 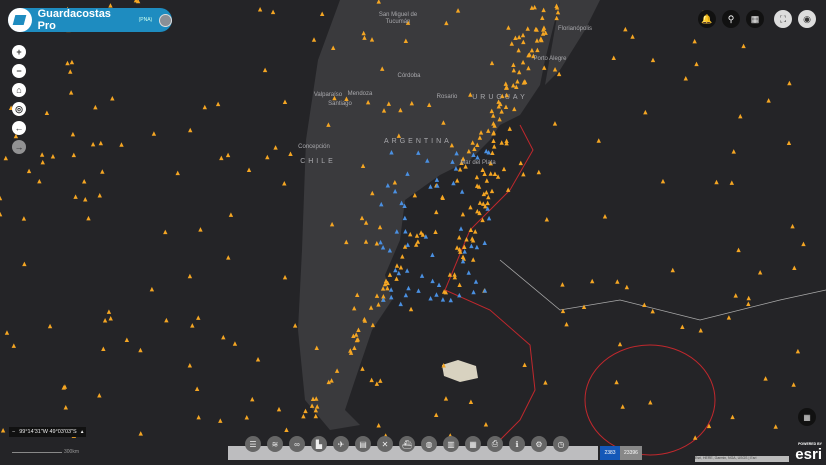 What do you see at coordinates (19, 128) in the screenshot?
I see `back-button: ←` at bounding box center [19, 128].